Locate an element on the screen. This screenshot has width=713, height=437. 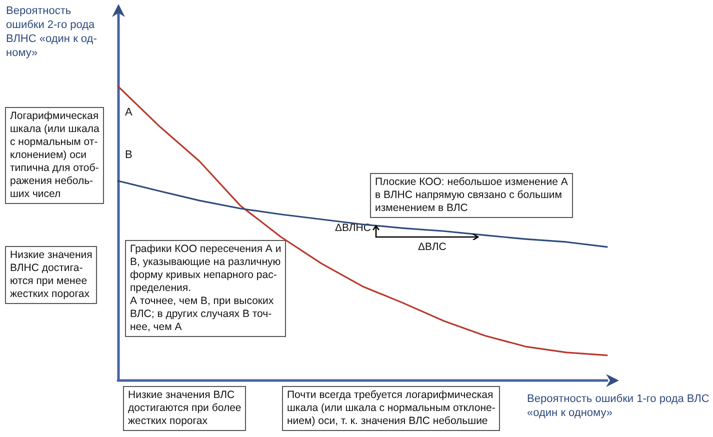
x-axis-title: Вероятность ошибки 1-го рода ВЛС «один к одному» is located at coordinates (618, 406).